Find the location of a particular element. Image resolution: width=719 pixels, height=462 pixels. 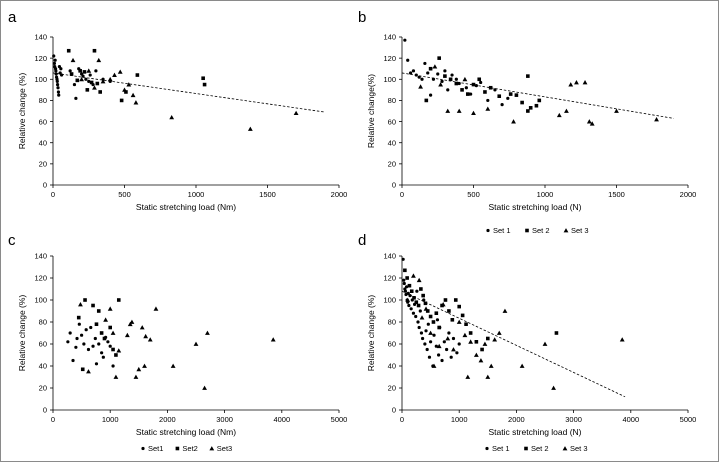

panel-a-y-tick-label: 60 is located at coordinates (43, 121).